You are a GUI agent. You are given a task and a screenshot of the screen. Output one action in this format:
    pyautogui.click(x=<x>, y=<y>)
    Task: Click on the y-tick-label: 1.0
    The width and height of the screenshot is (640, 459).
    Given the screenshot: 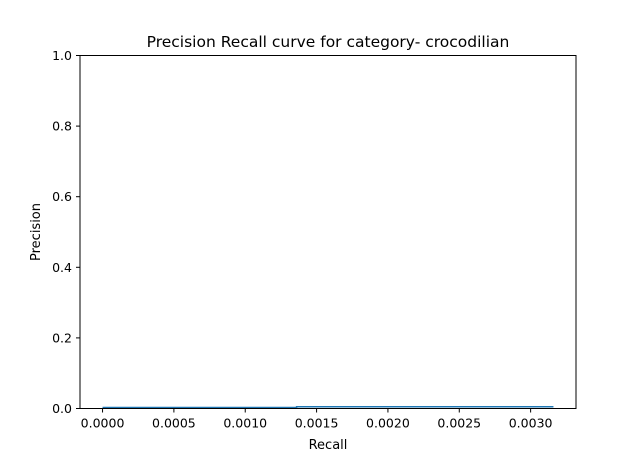 What is the action you would take?
    pyautogui.click(x=62, y=55)
    